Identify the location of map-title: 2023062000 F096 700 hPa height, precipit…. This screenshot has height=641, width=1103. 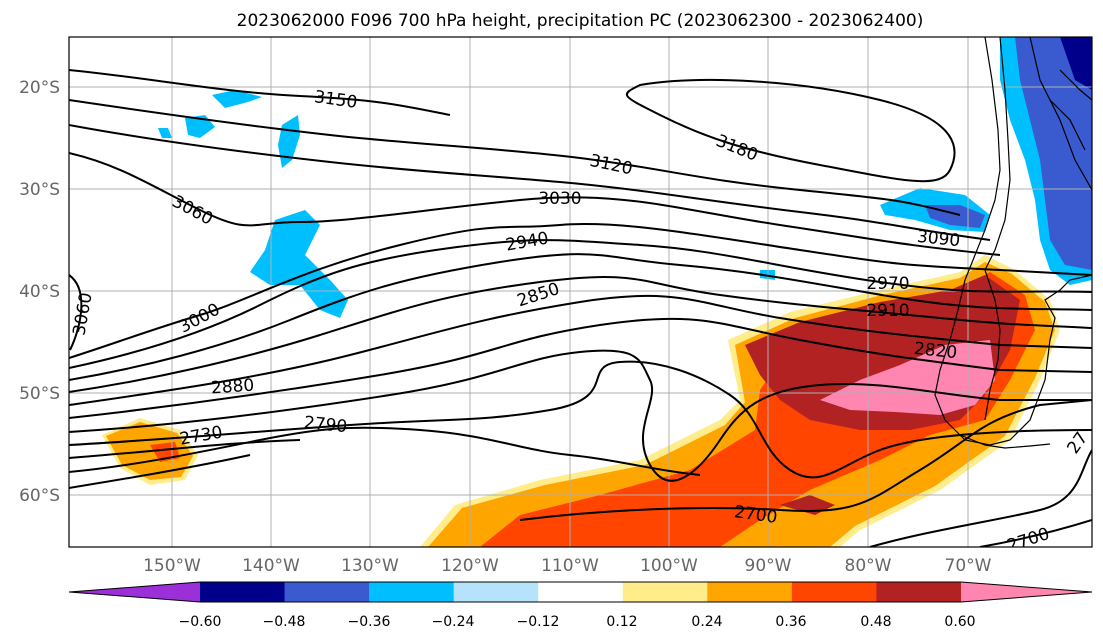
(580, 21).